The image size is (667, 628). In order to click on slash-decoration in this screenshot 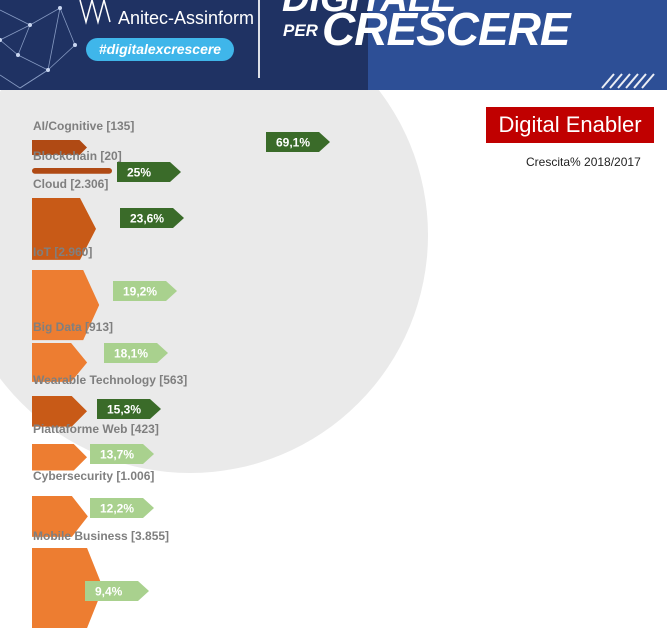, I will do `click(628, 81)`.